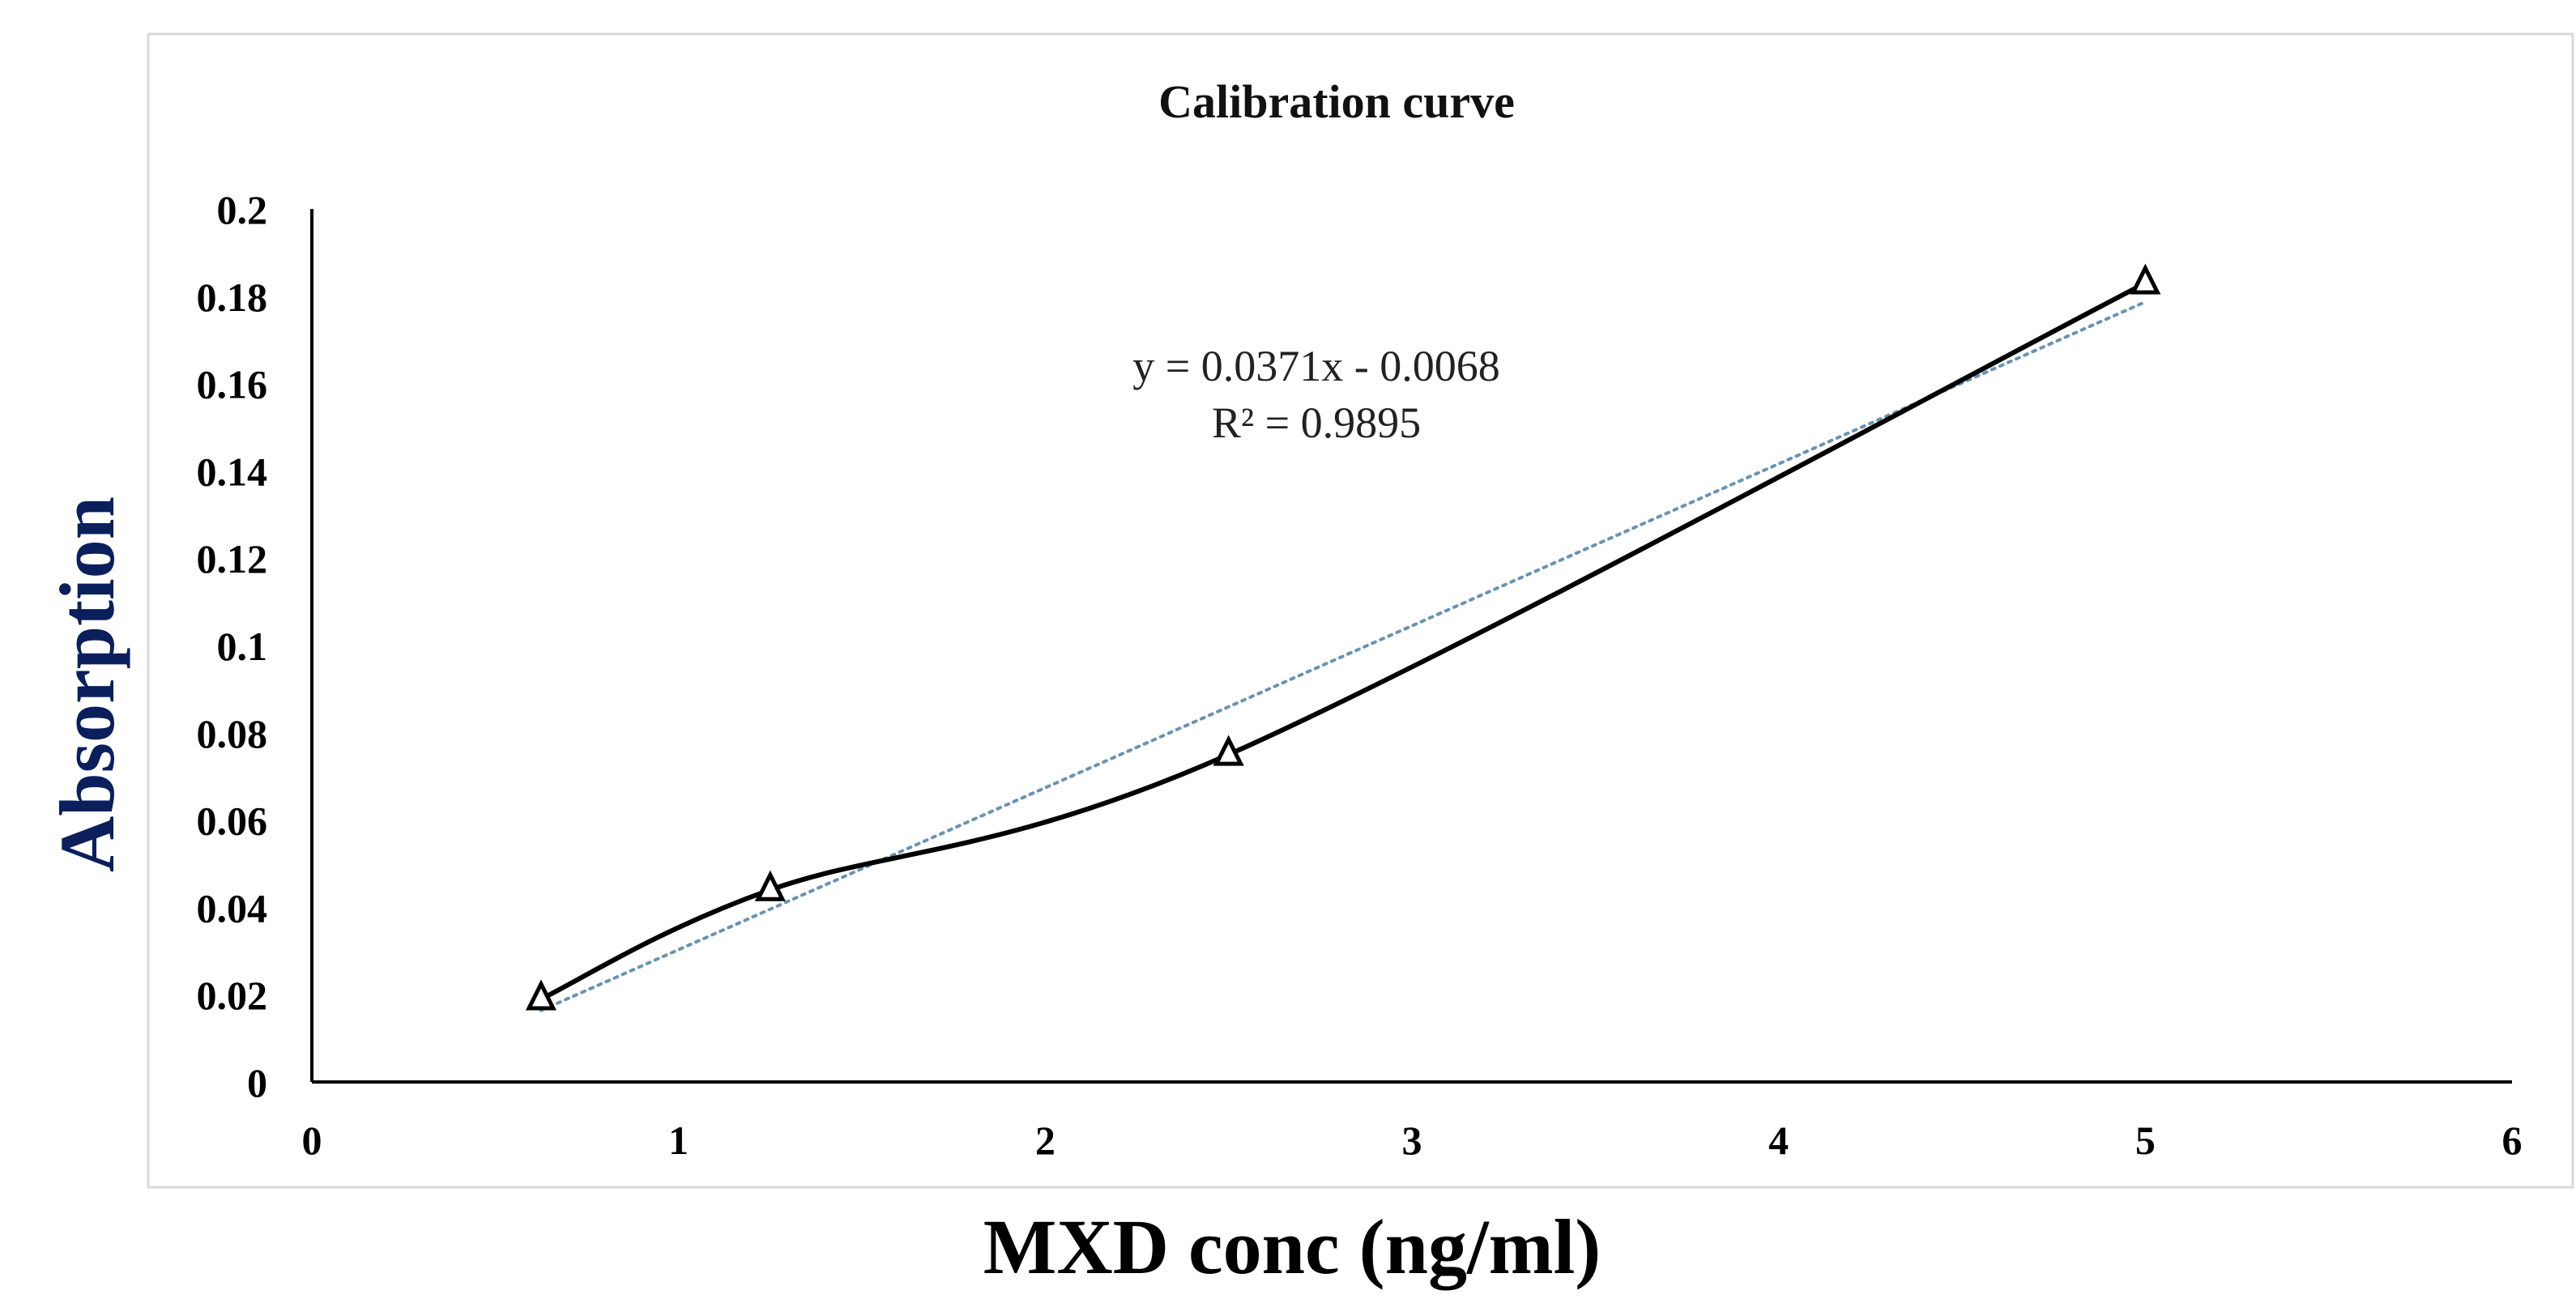  Describe the element at coordinates (312, 1141) in the screenshot. I see `x-tick-label: 0` at that location.